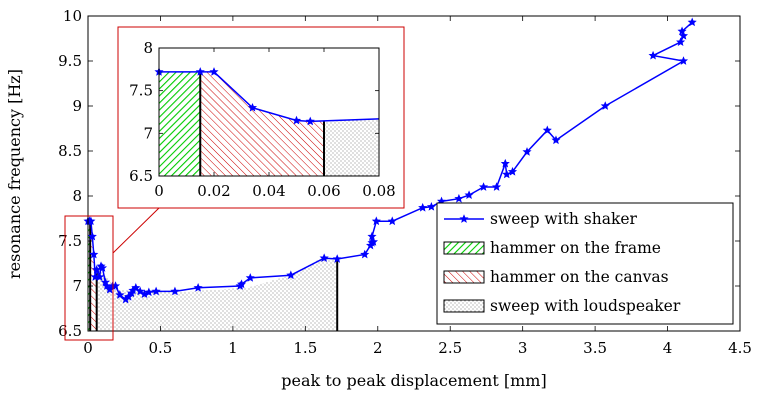 Image resolution: width=768 pixels, height=393 pixels. What do you see at coordinates (180, 123) in the screenshot?
I see `inset-frame-region` at bounding box center [180, 123].